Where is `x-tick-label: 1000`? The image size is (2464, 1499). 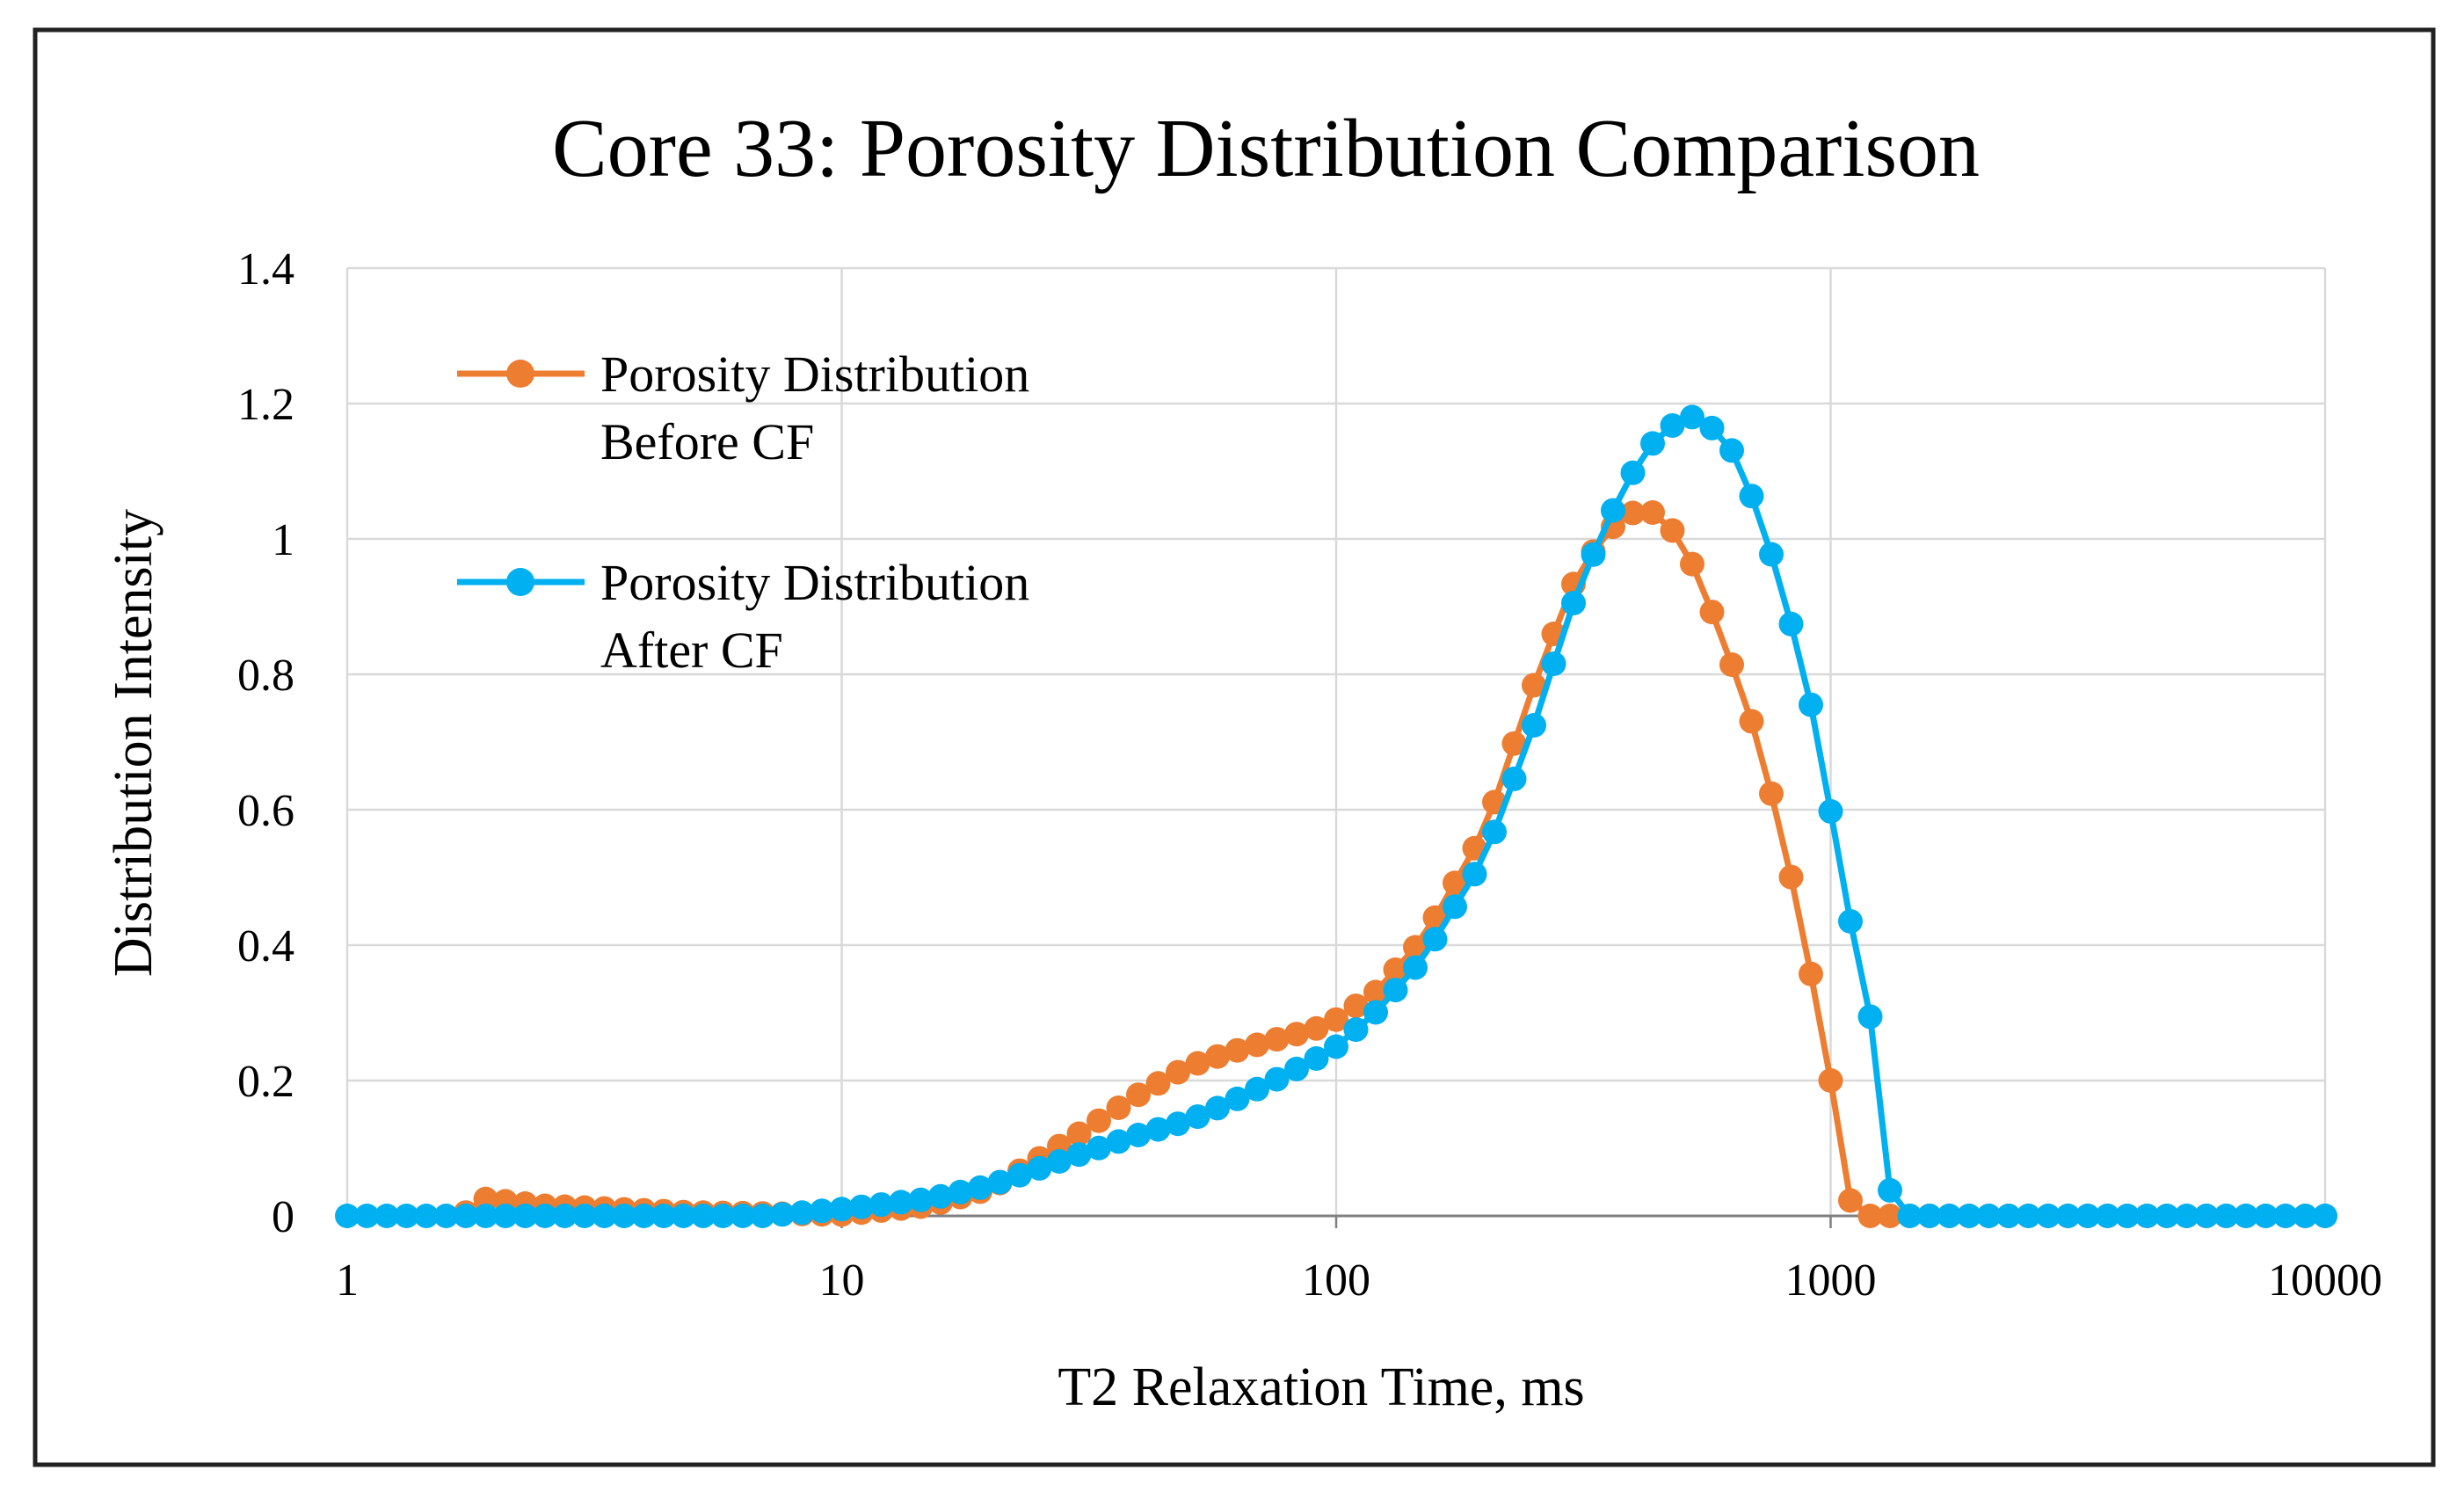 x-tick-label: 1000 is located at coordinates (1831, 1280).